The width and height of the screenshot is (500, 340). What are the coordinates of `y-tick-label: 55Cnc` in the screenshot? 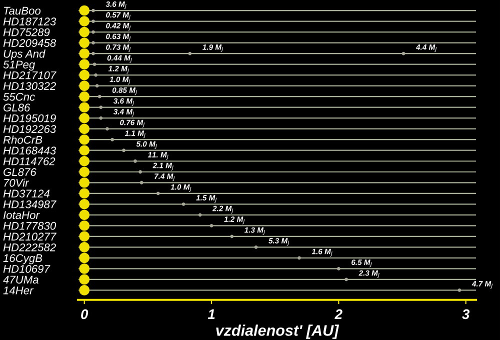 It's located at (19, 96).